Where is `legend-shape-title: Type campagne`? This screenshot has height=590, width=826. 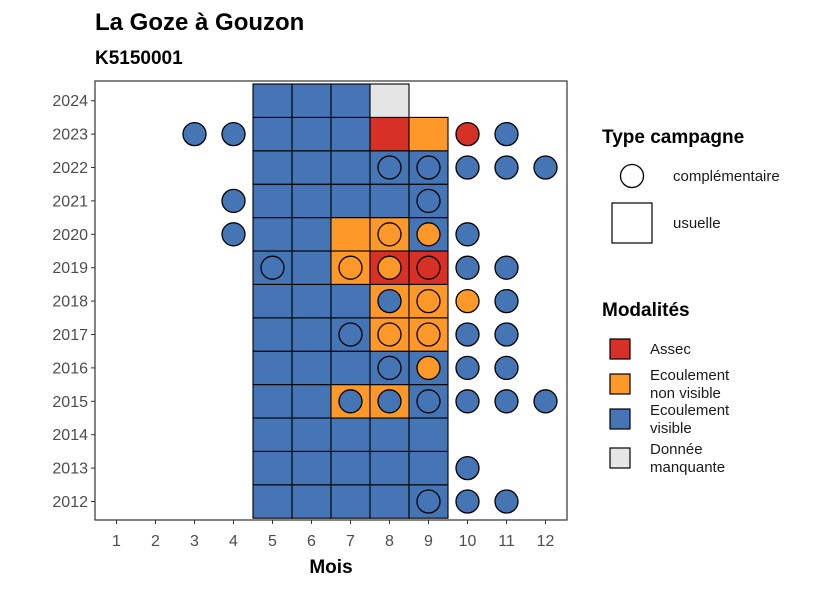 legend-shape-title: Type campagne is located at coordinates (673, 137).